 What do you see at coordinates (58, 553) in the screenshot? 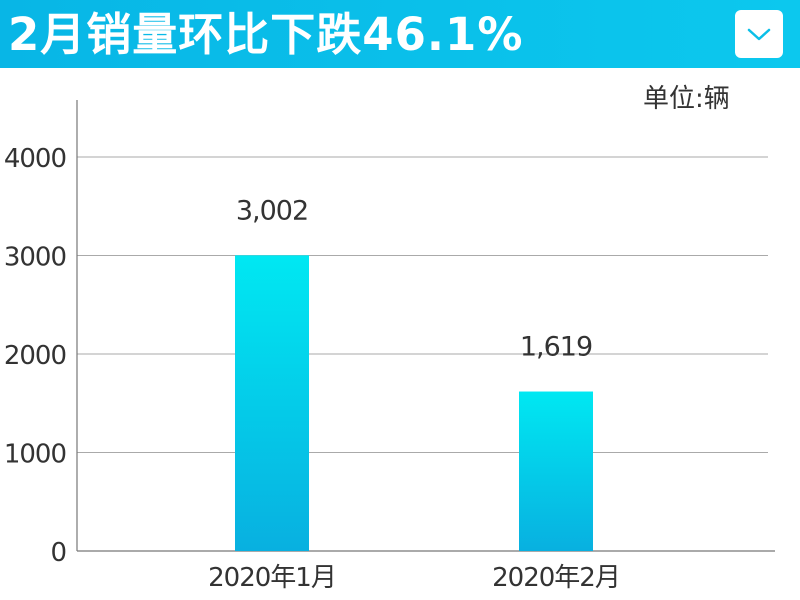
I see `y-tick-label: 0` at bounding box center [58, 553].